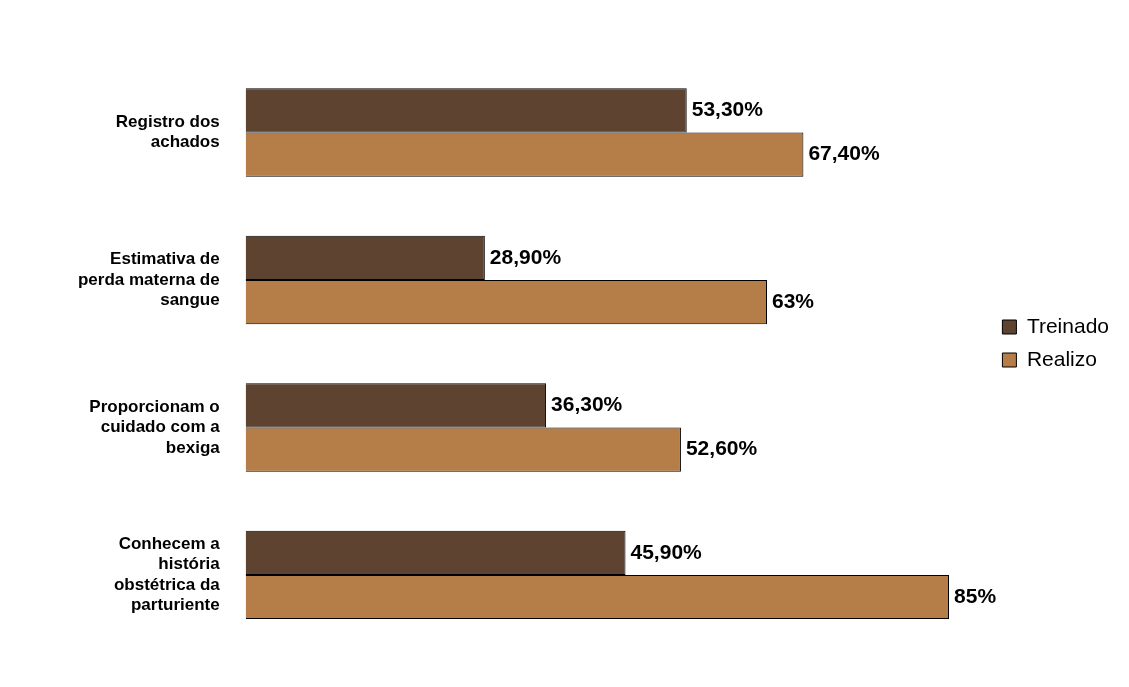  Describe the element at coordinates (155, 426) in the screenshot. I see `y-tick-label: Proporcionam o cuidado com a bexiga` at that location.